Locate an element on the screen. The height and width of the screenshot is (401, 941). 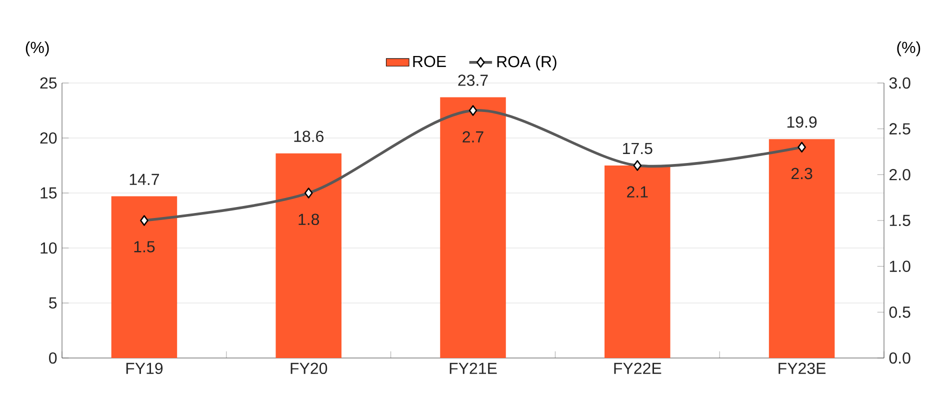
y-tick-label: 20 is located at coordinates (48, 138).